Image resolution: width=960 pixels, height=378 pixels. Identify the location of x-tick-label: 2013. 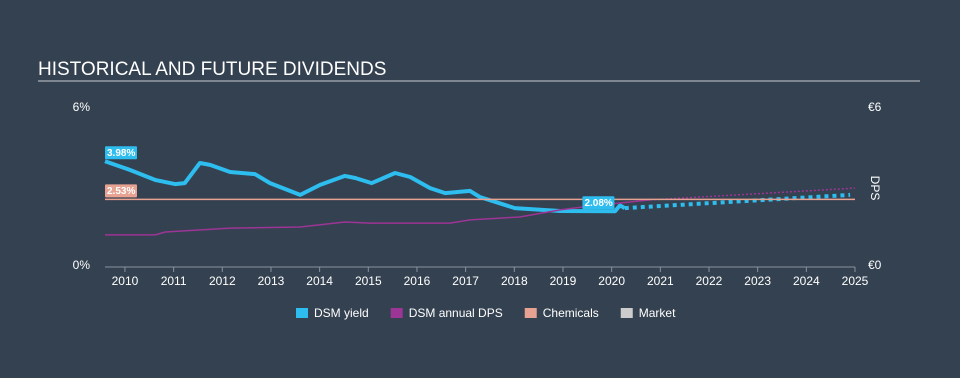
(271, 281).